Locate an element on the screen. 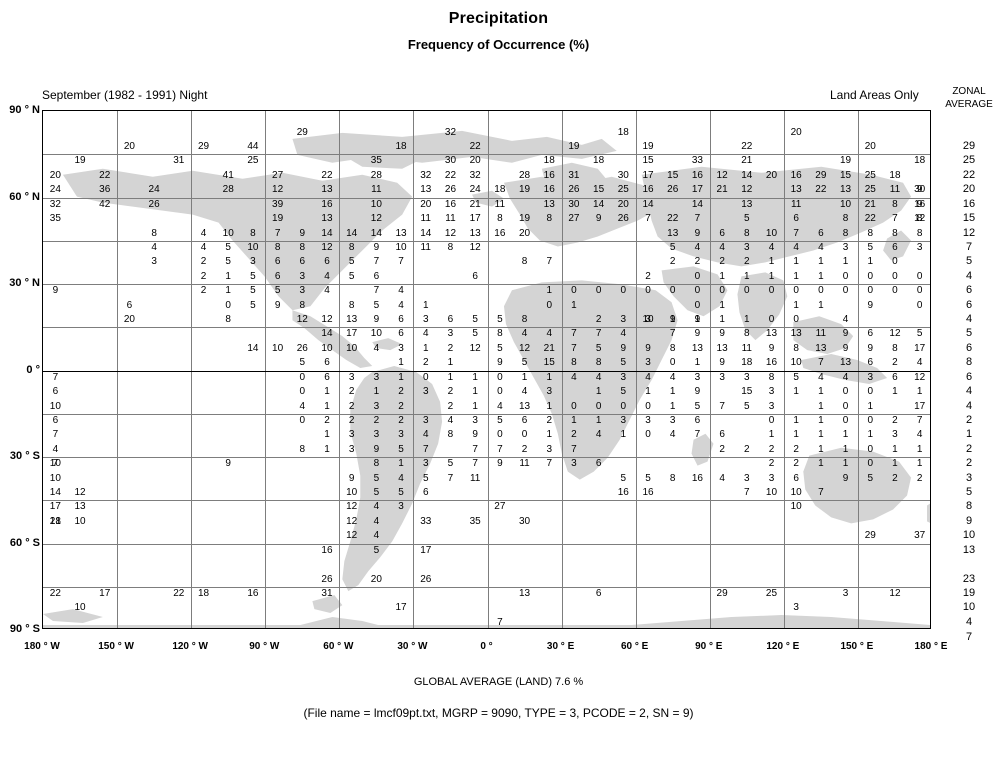 The height and width of the screenshot is (760, 997). grid-cell-value: 31 is located at coordinates (327, 593).